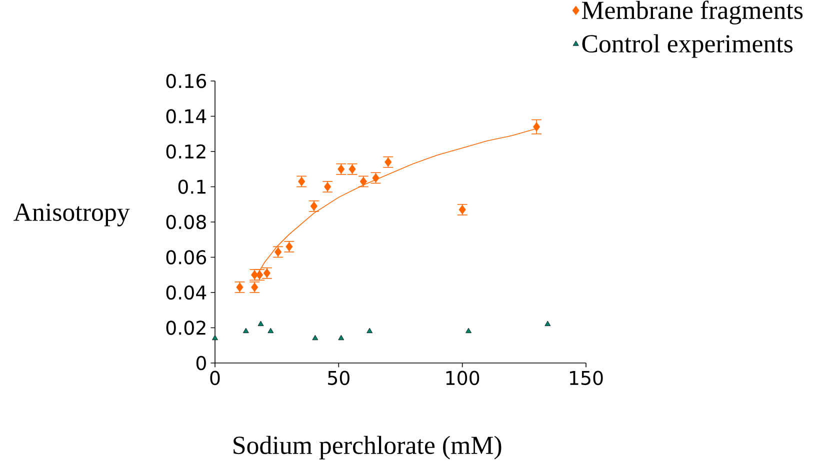 Image resolution: width=830 pixels, height=461 pixels. What do you see at coordinates (339, 378) in the screenshot?
I see `x-tick-label: 50` at bounding box center [339, 378].